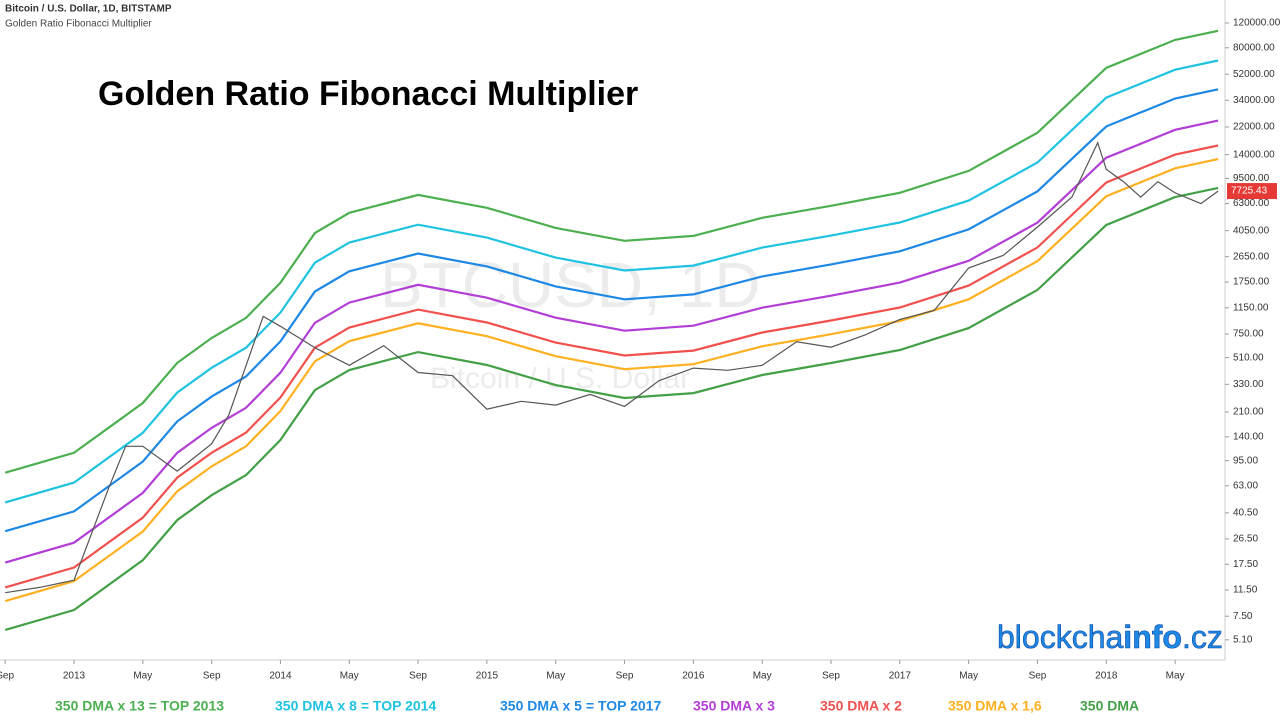  What do you see at coordinates (368, 94) in the screenshot?
I see `chart-title: Golden Ratio Fibonacci Multiplier` at bounding box center [368, 94].